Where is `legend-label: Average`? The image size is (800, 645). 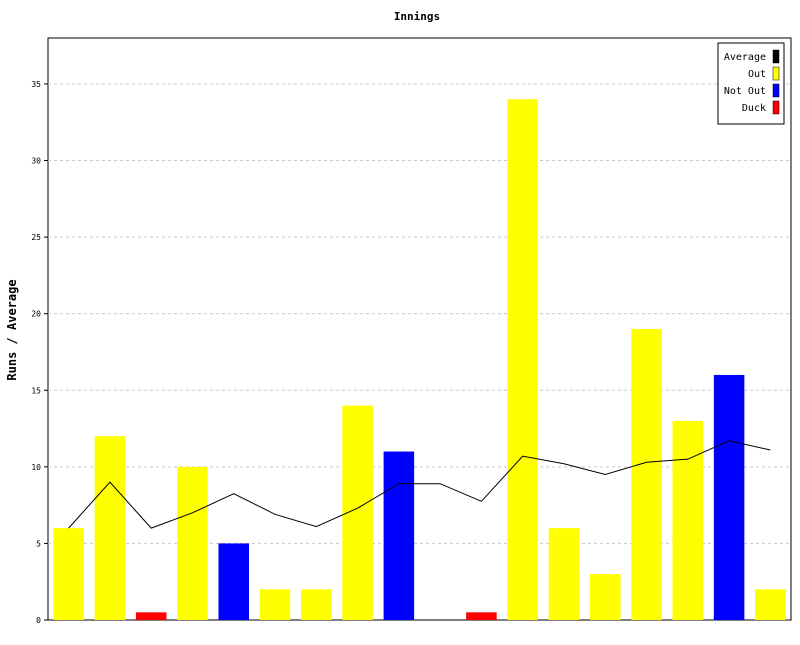 legend-label: Average is located at coordinates (745, 57).